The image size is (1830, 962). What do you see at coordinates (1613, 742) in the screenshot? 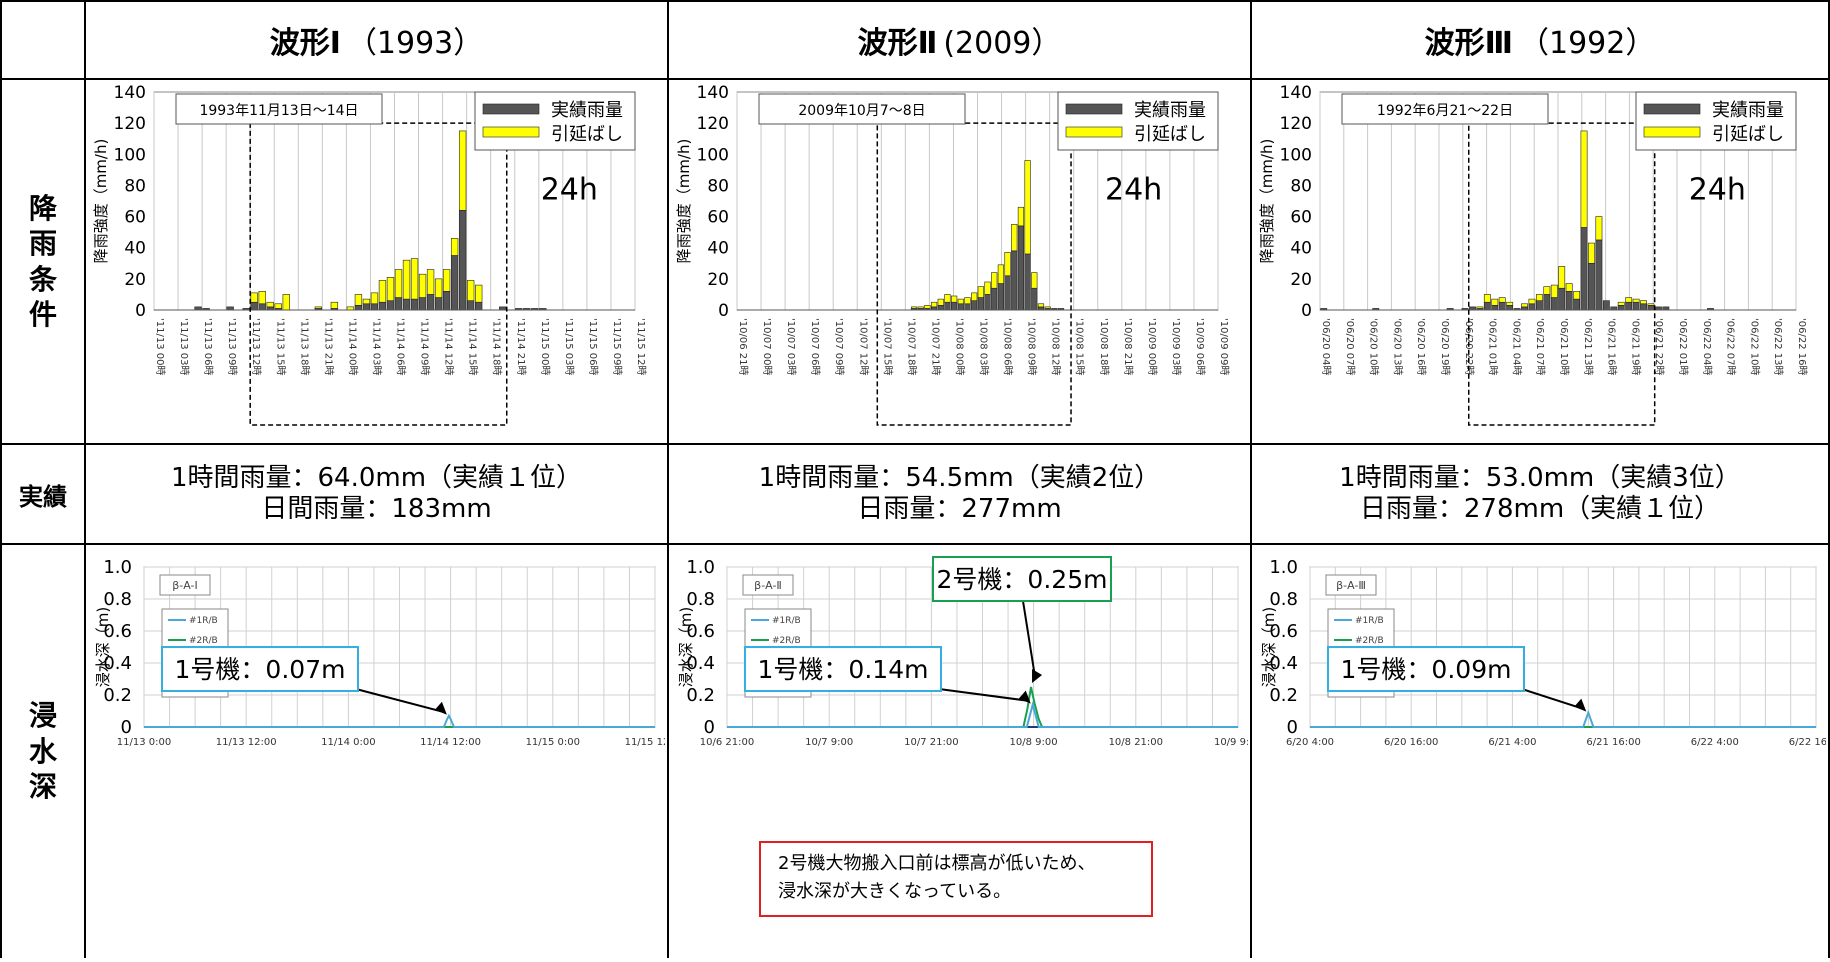
I see `x-tick-label: 6/21 16:00` at bounding box center [1613, 742].